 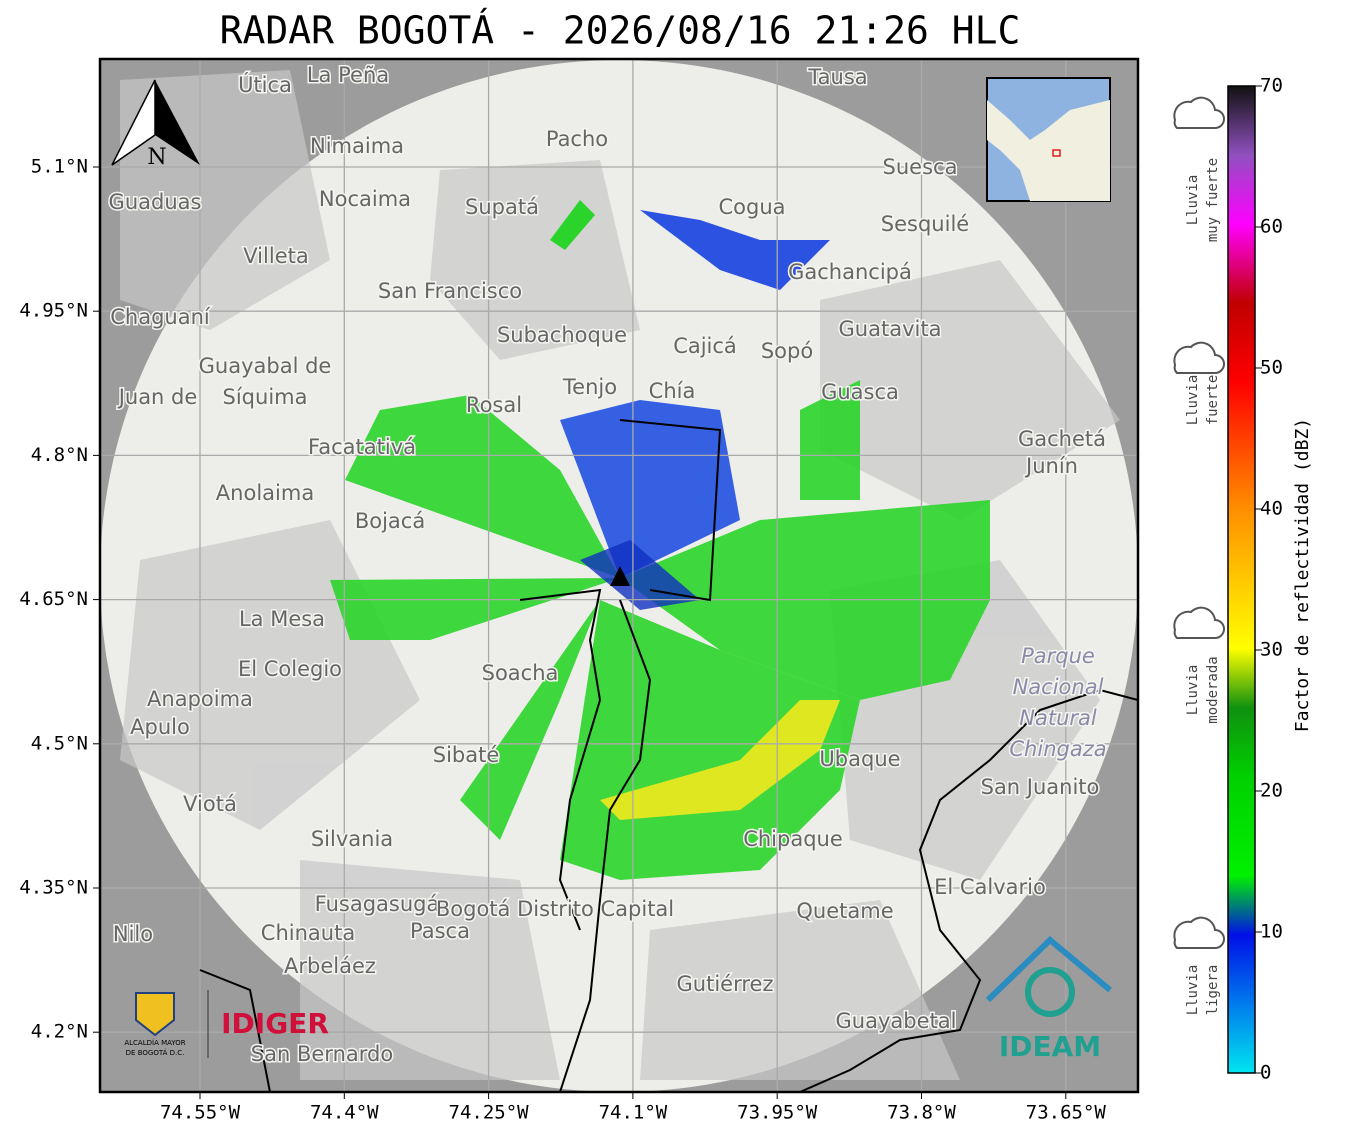 What do you see at coordinates (1271, 791) in the screenshot?
I see `colorbar-tick-label: 20` at bounding box center [1271, 791].